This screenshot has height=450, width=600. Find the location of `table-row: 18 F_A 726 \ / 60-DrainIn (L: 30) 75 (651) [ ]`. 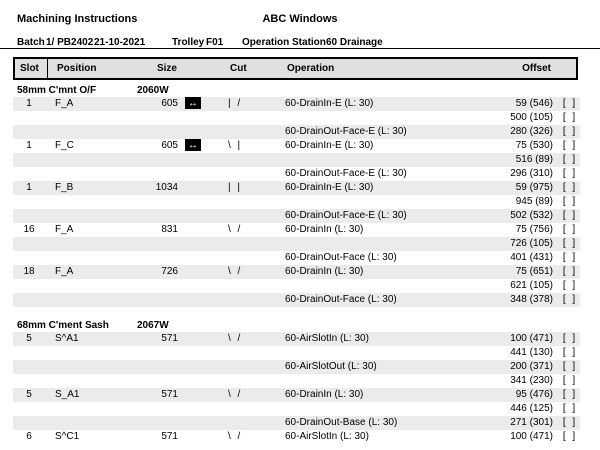

table-row: 18 F_A 726 \ / 60-DrainIn (L: 30) 75 (651) [ ] is located at coordinates (296, 272).